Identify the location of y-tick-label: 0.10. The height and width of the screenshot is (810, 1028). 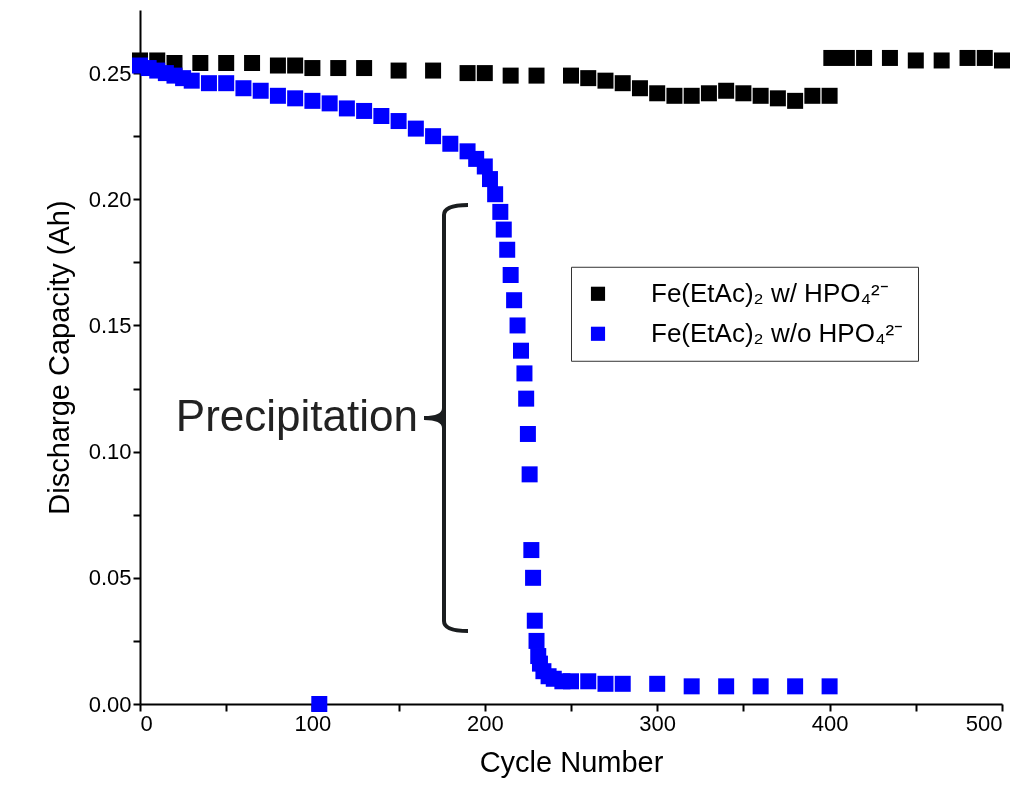
(110, 452).